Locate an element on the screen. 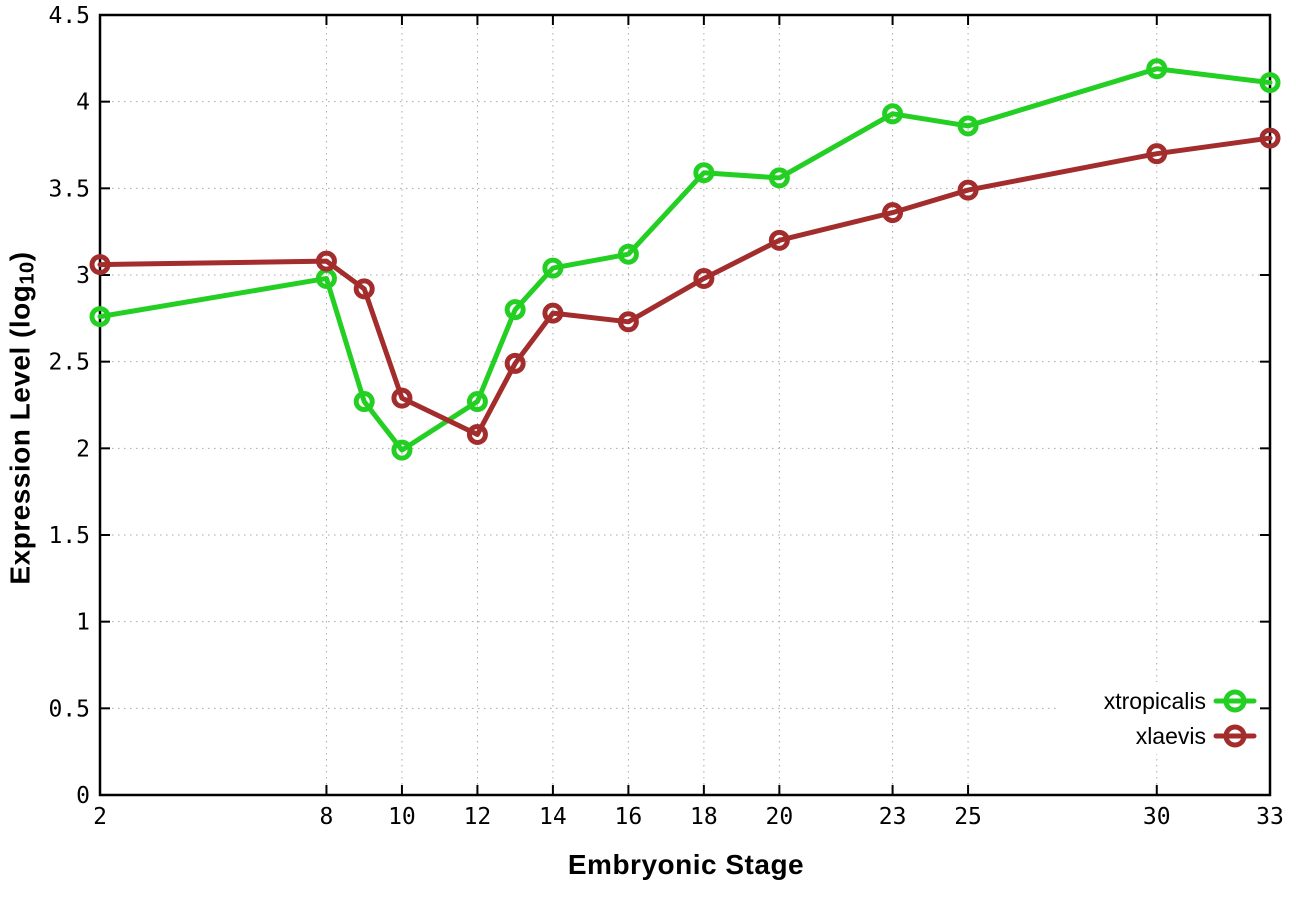  legend-entry-xlaevis: xlaevis is located at coordinates (1196, 736).